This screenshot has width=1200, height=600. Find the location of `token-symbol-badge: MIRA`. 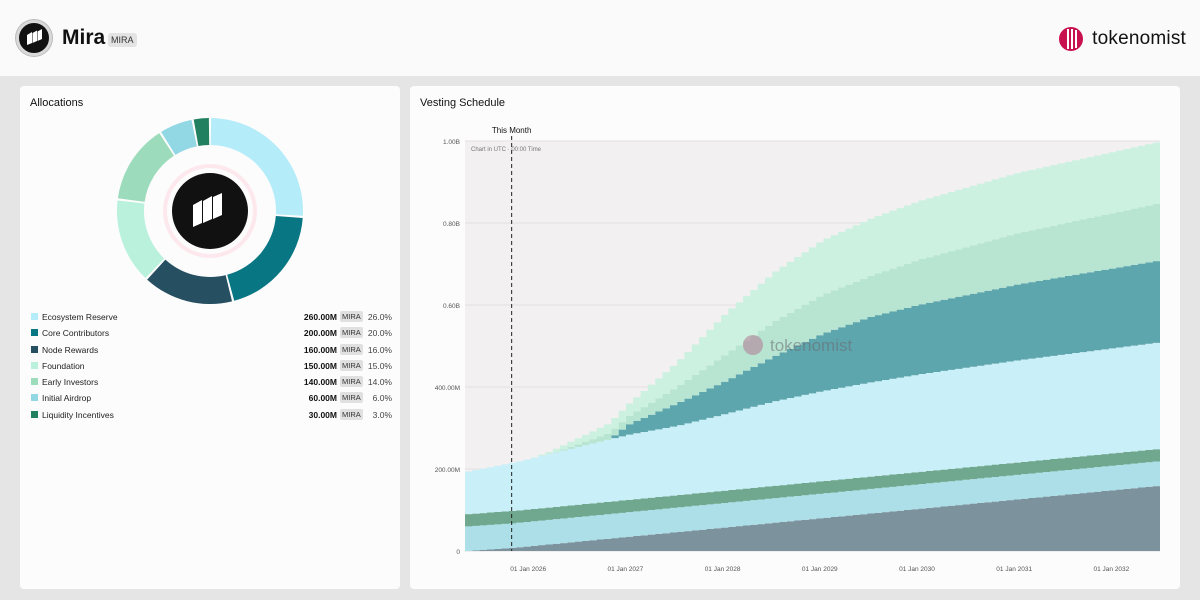

token-symbol-badge: MIRA is located at coordinates (122, 40).